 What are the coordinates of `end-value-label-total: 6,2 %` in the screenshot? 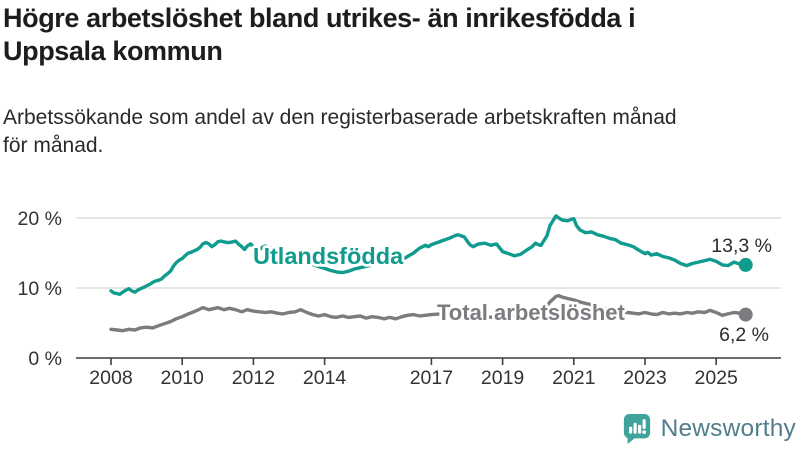 It's located at (744, 335).